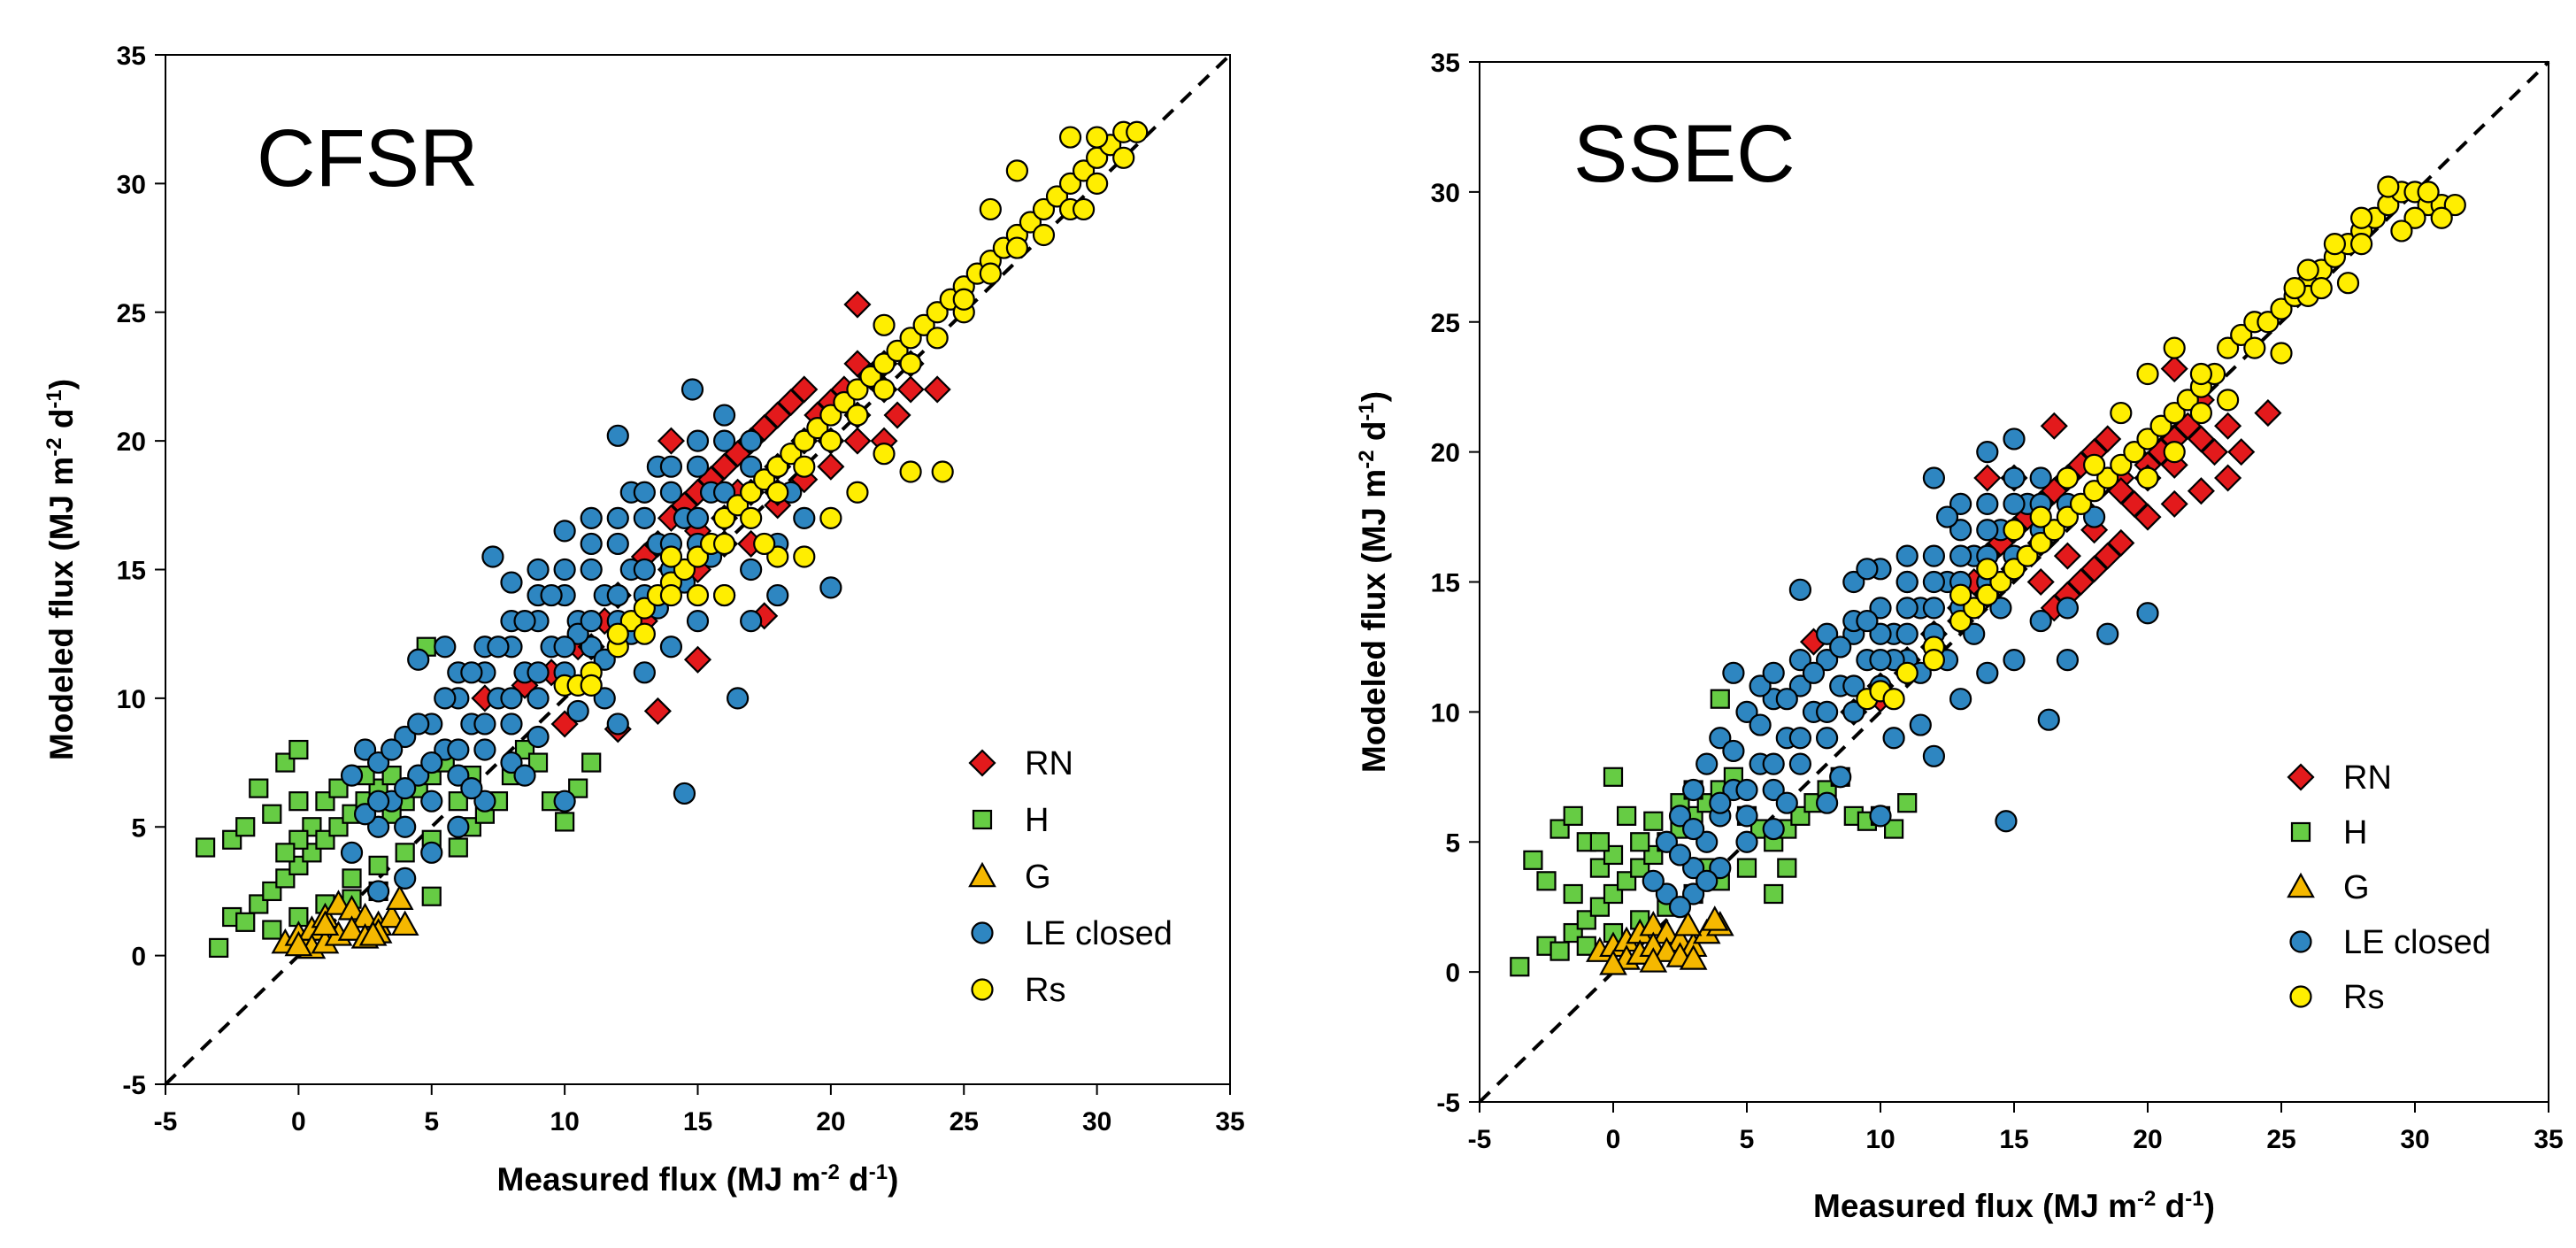  What do you see at coordinates (982, 763) in the screenshot?
I see `legend-marker-rn` at bounding box center [982, 763].